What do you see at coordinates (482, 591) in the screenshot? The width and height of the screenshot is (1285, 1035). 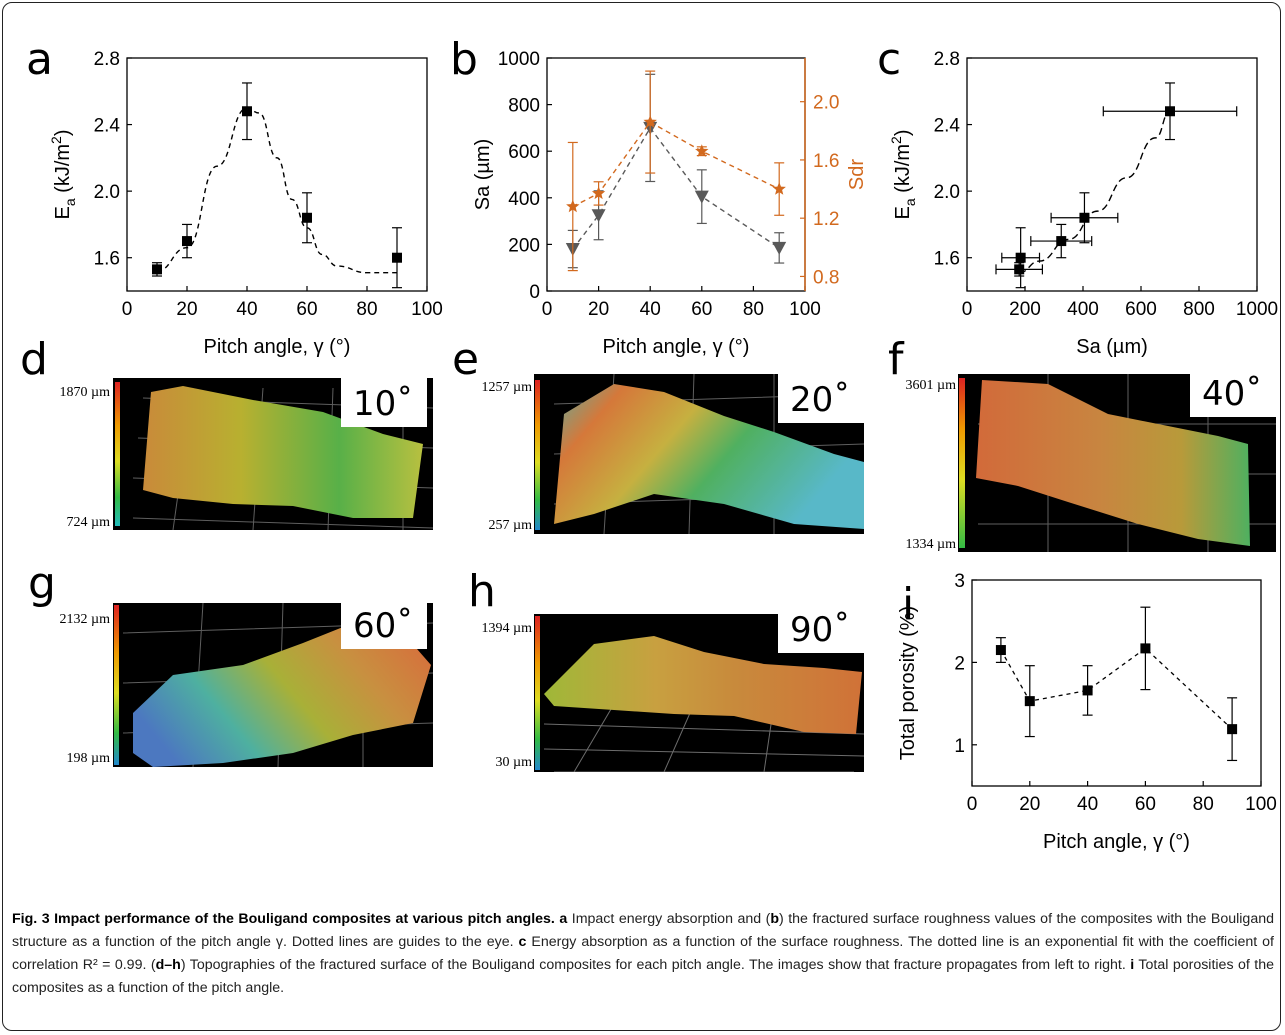 I see `panel-letter-h: h` at bounding box center [482, 591].